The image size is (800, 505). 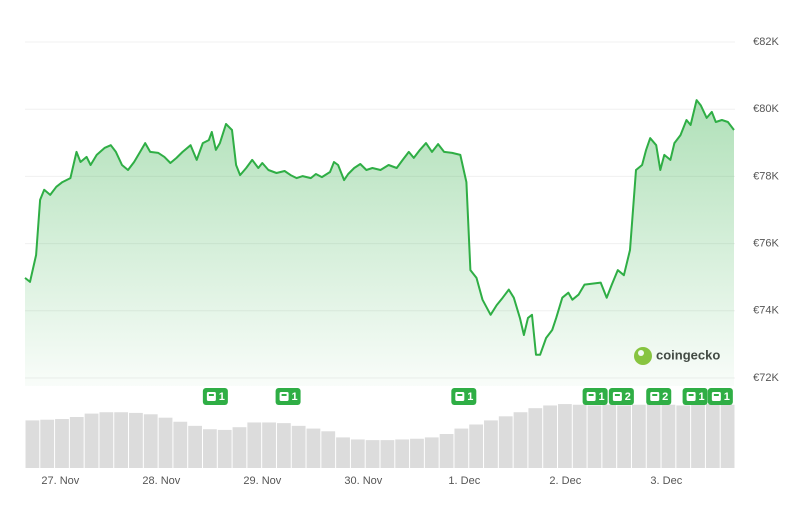 What do you see at coordinates (766, 244) in the screenshot?
I see `y-tick-label: €76K` at bounding box center [766, 244].